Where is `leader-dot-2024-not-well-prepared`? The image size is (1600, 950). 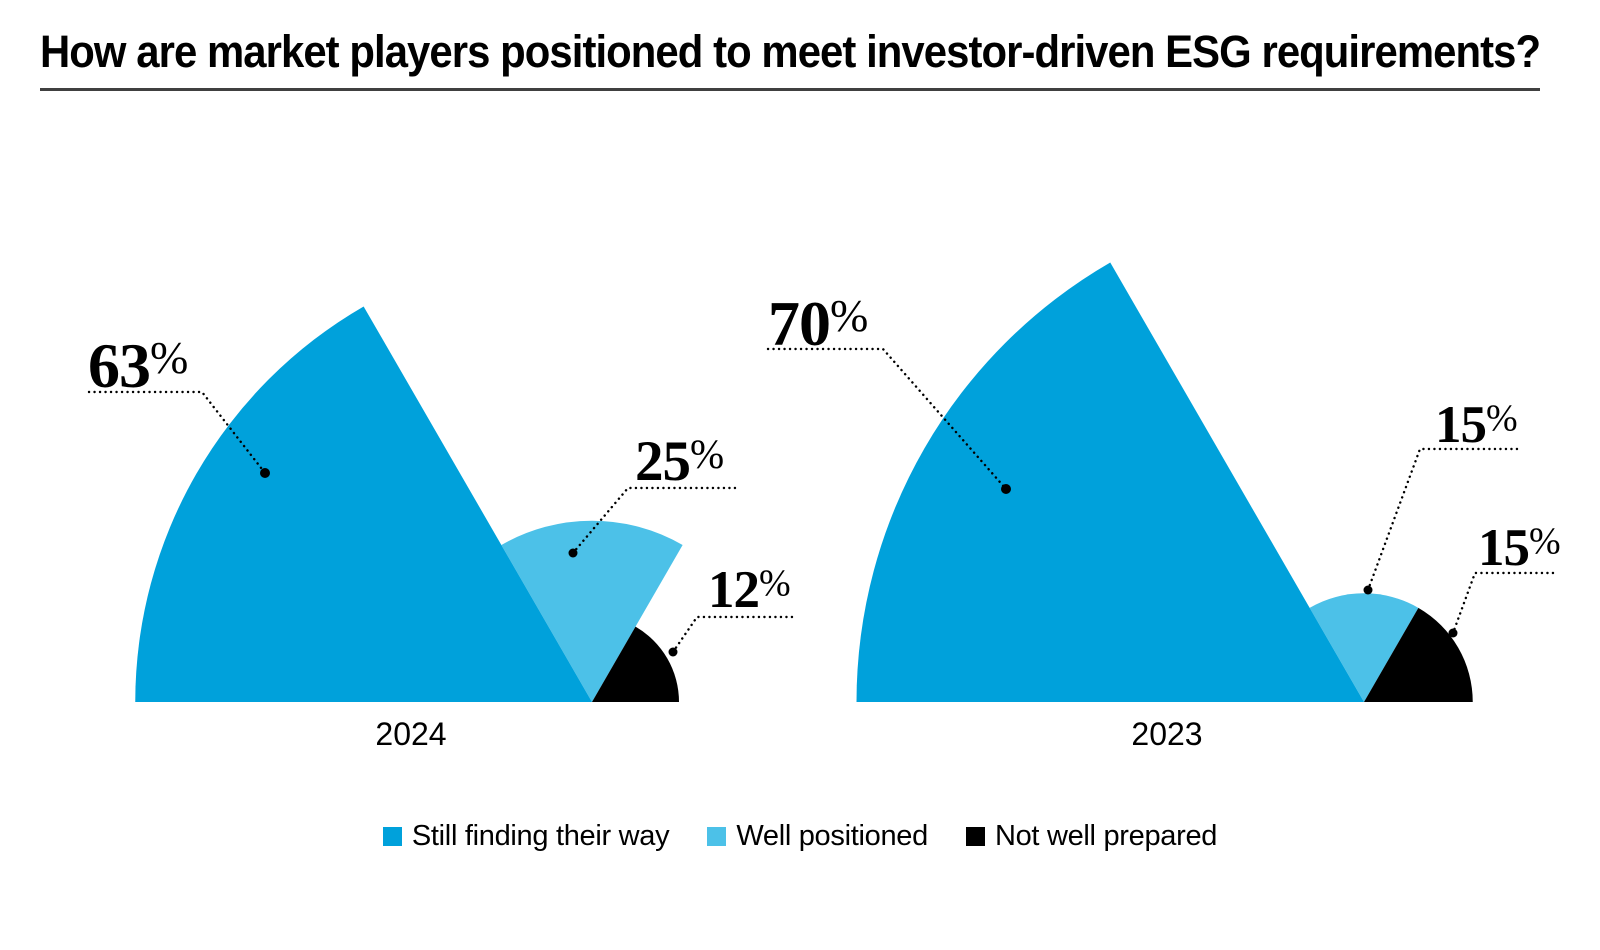
leader-dot-2024-not-well-prepared is located at coordinates (673, 652).